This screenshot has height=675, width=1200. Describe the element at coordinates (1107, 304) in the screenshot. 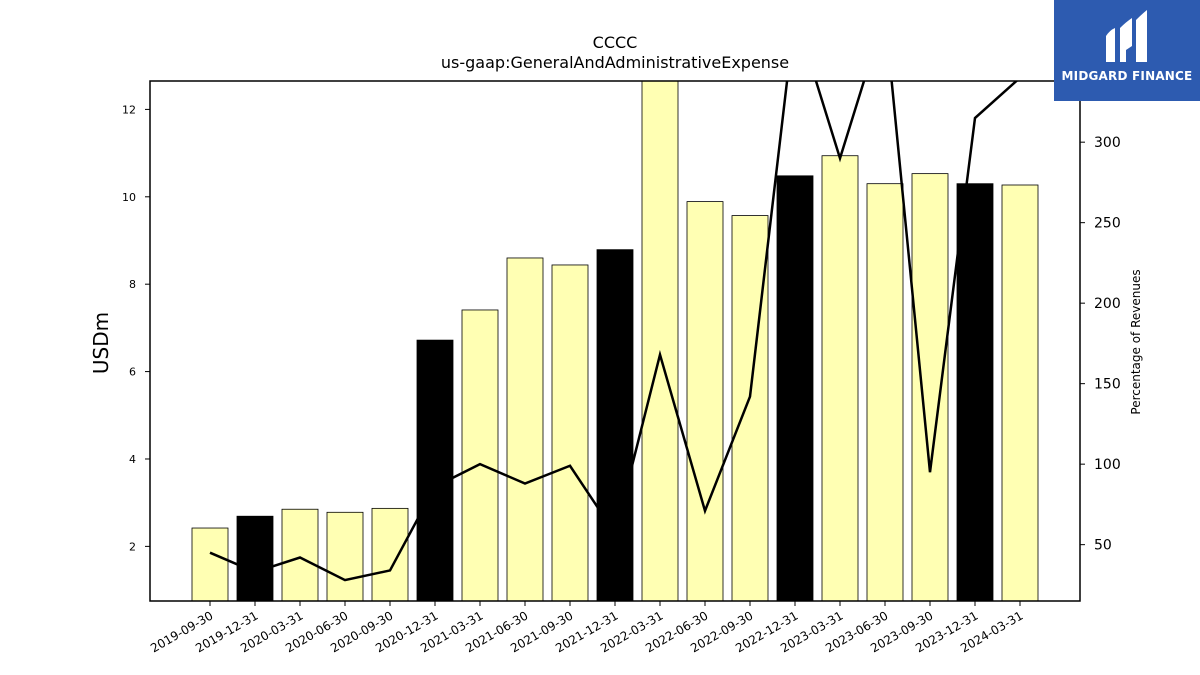

I see `y-right-tick-label: 200` at that location.